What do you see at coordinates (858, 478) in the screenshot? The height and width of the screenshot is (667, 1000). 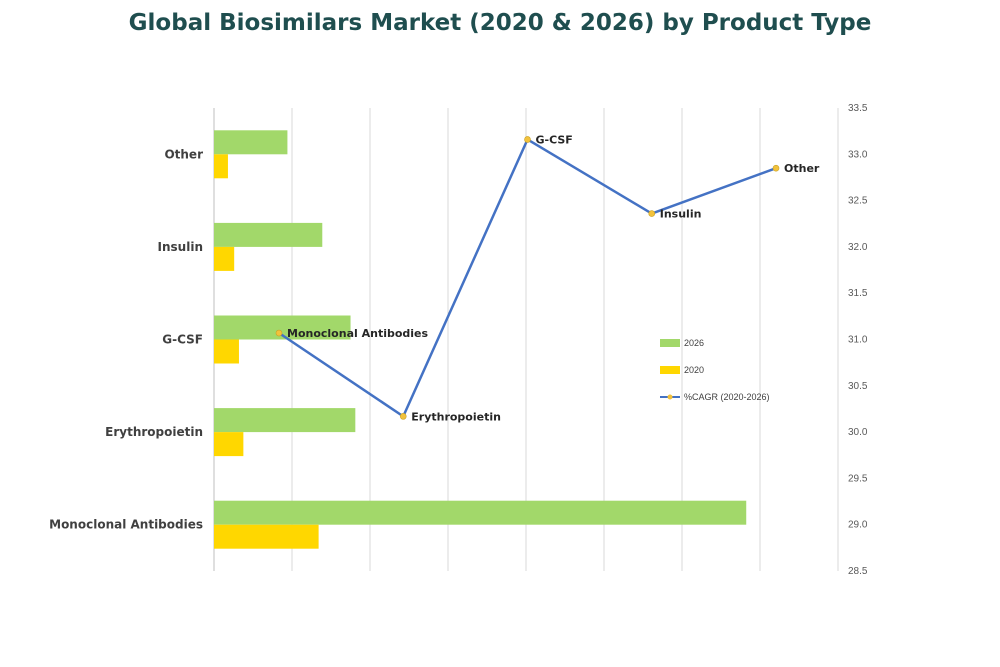 I see `y-tick-label: 29.5` at bounding box center [858, 478].